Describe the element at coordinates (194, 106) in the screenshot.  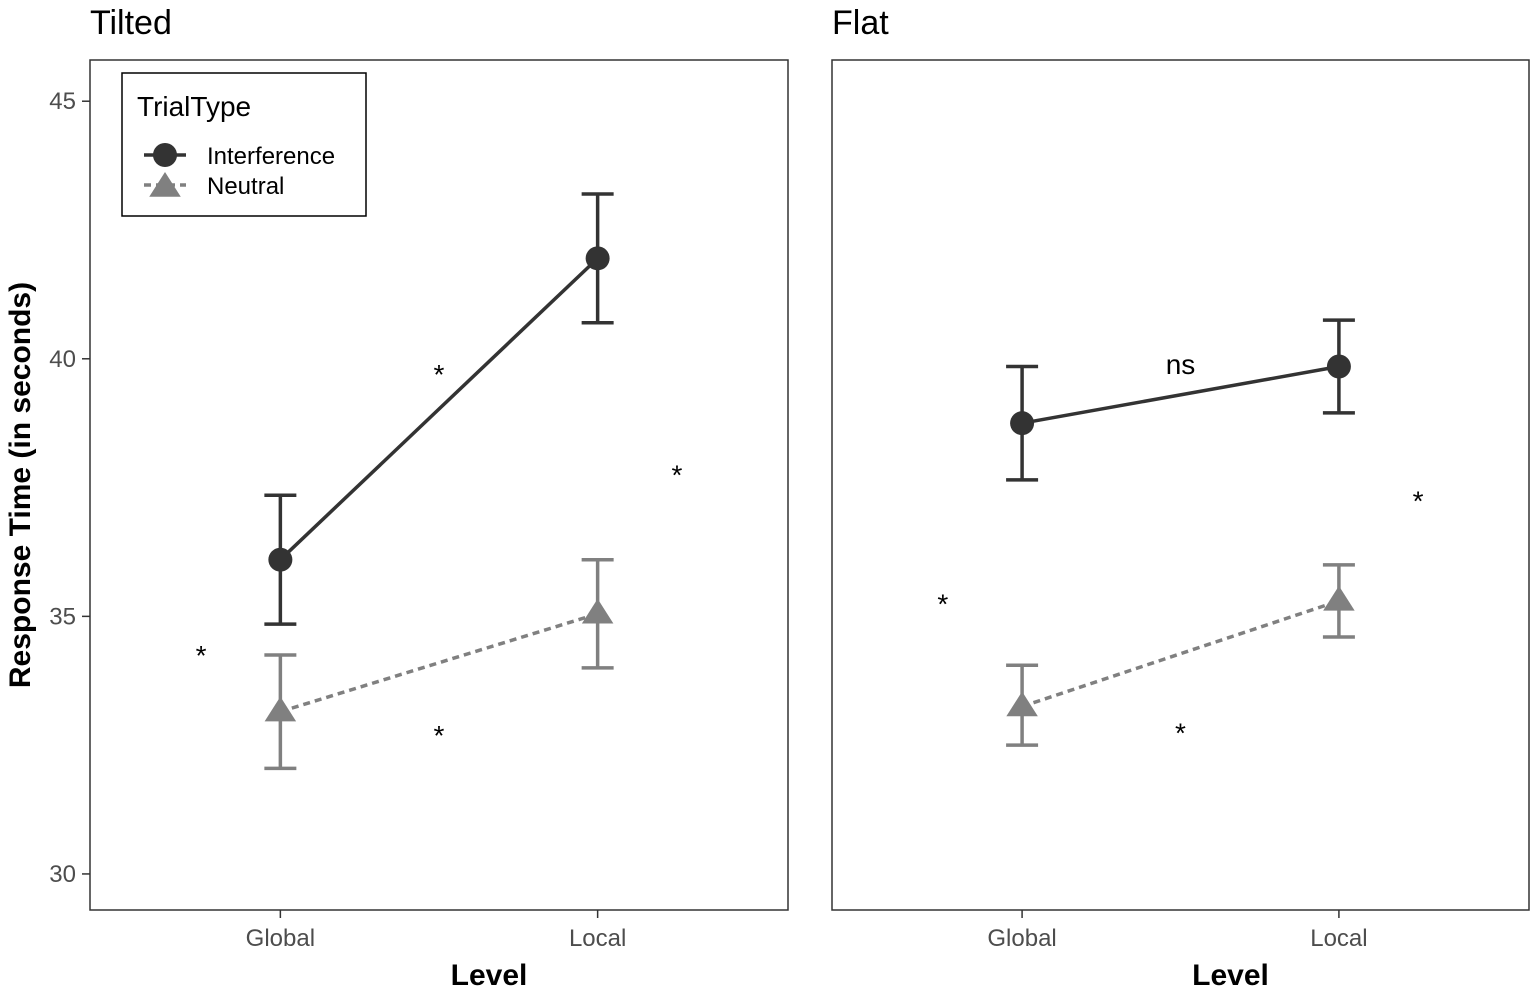
I see `legend-title: TrialType` at that location.